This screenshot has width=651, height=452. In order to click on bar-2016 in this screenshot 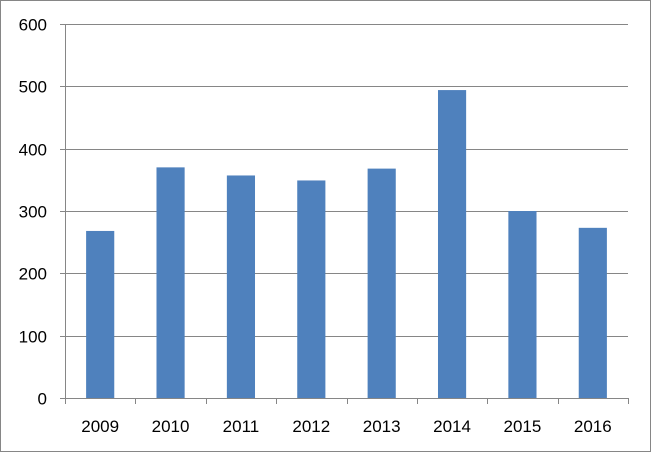, I will do `click(592, 312)`.